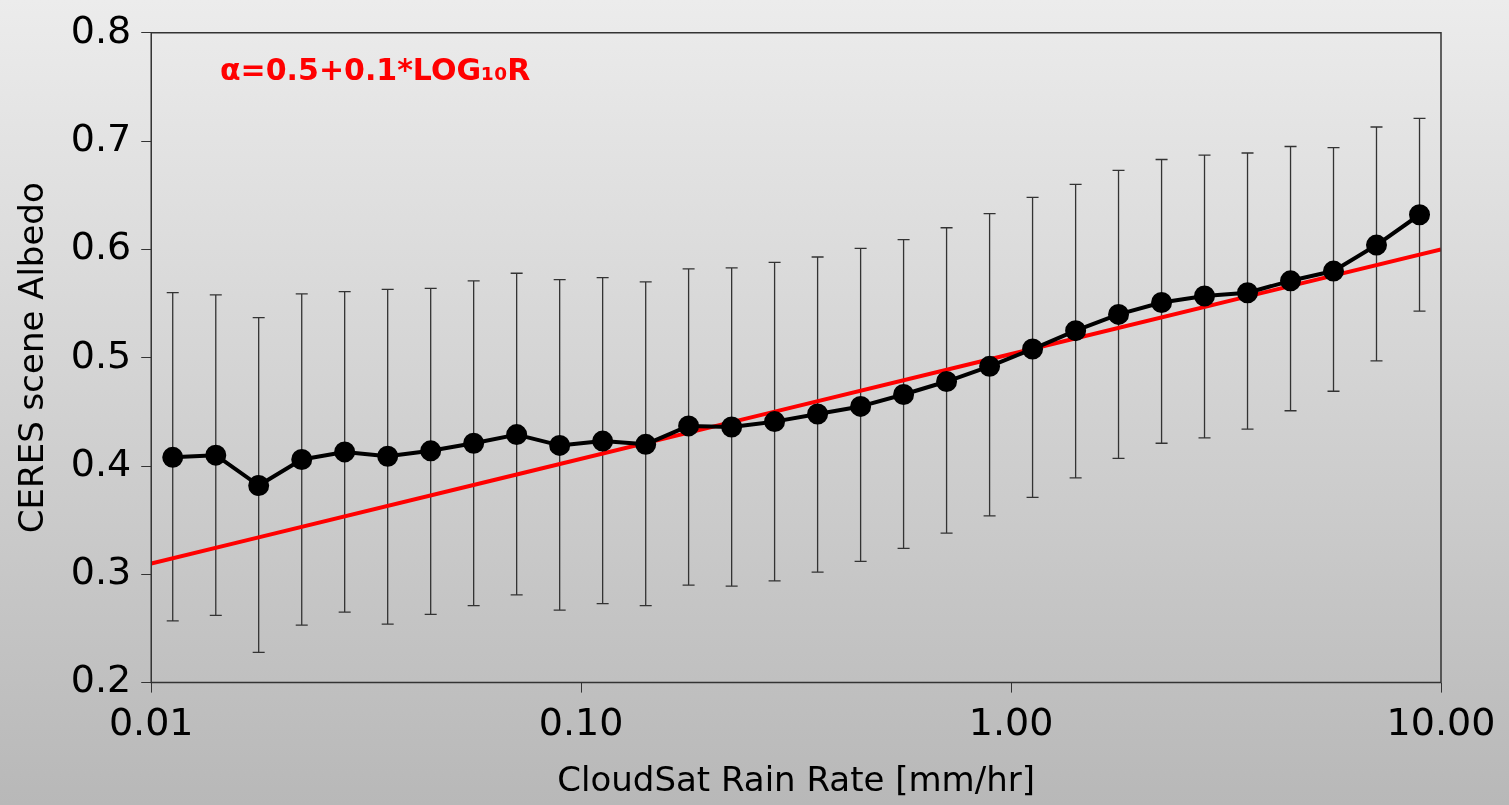 This screenshot has width=1509, height=805. What do you see at coordinates (1011, 722) in the screenshot?
I see `x-tick-label: 1.00` at bounding box center [1011, 722].